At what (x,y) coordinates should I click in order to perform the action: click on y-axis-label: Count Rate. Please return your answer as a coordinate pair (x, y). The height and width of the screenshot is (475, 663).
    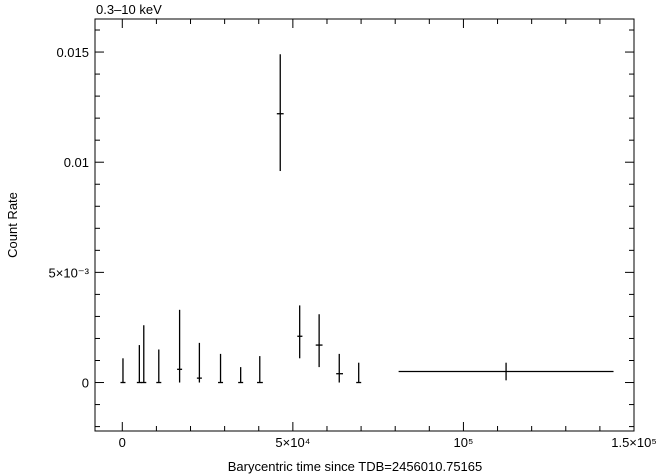
    Looking at the image, I should click on (12, 225).